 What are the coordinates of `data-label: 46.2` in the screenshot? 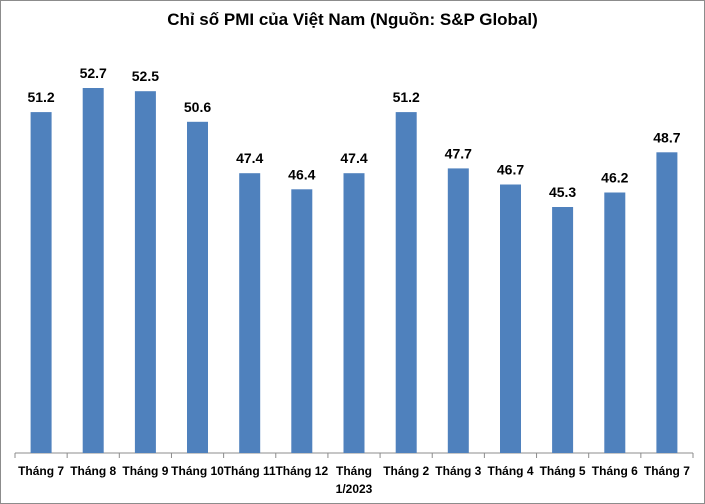 It's located at (614, 178).